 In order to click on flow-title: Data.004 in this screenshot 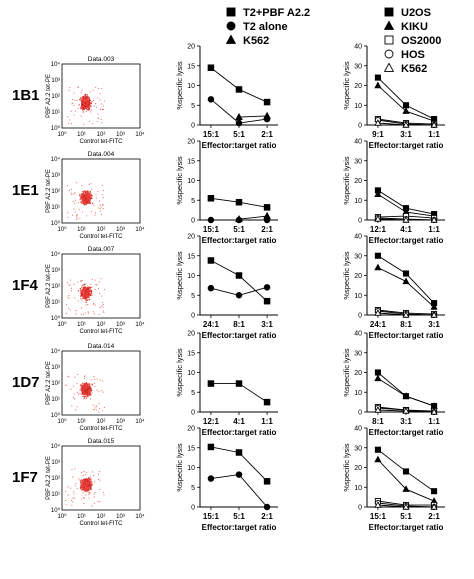, I will do `click(101, 154)`.